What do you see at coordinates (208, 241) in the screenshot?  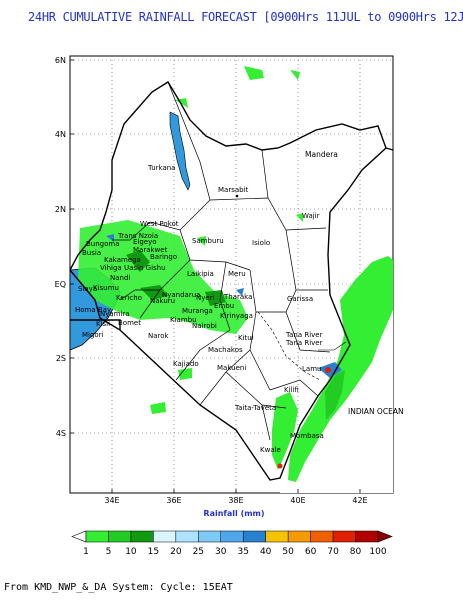 I see `label-samburu: Samburu` at bounding box center [208, 241].